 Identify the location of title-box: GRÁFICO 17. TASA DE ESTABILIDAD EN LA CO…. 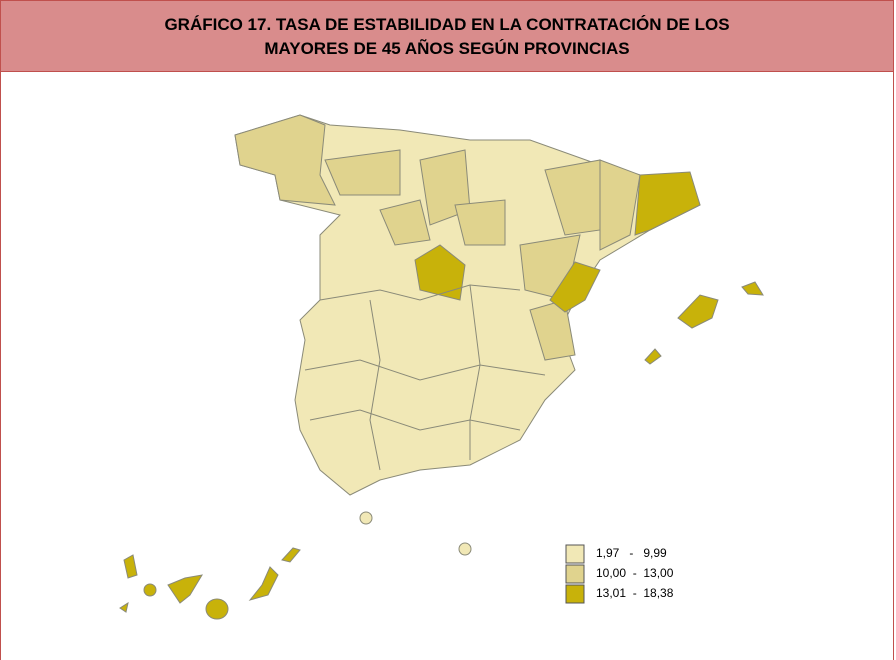
(447, 36).